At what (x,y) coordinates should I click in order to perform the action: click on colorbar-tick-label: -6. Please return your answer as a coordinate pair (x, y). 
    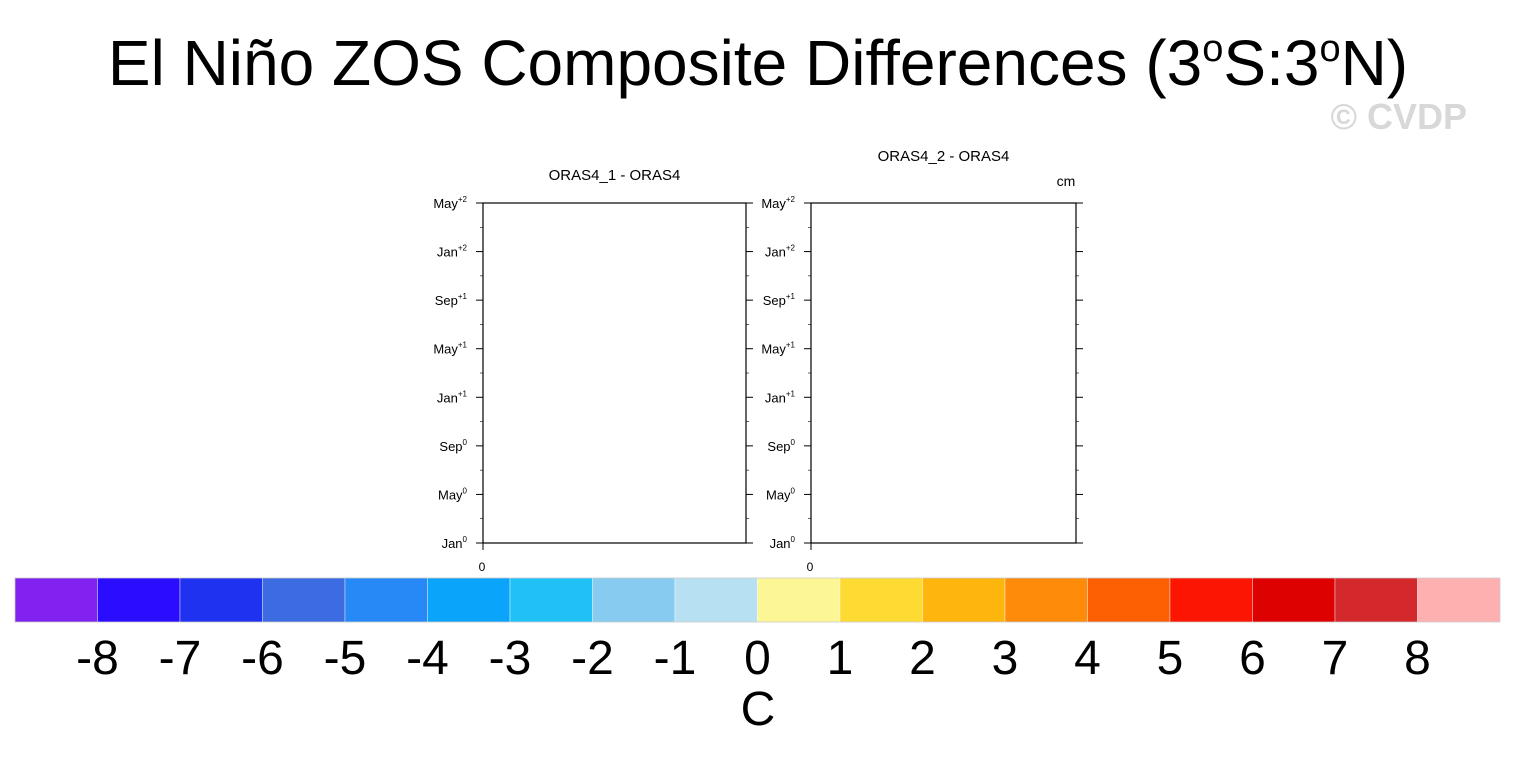
    Looking at the image, I should click on (262, 658).